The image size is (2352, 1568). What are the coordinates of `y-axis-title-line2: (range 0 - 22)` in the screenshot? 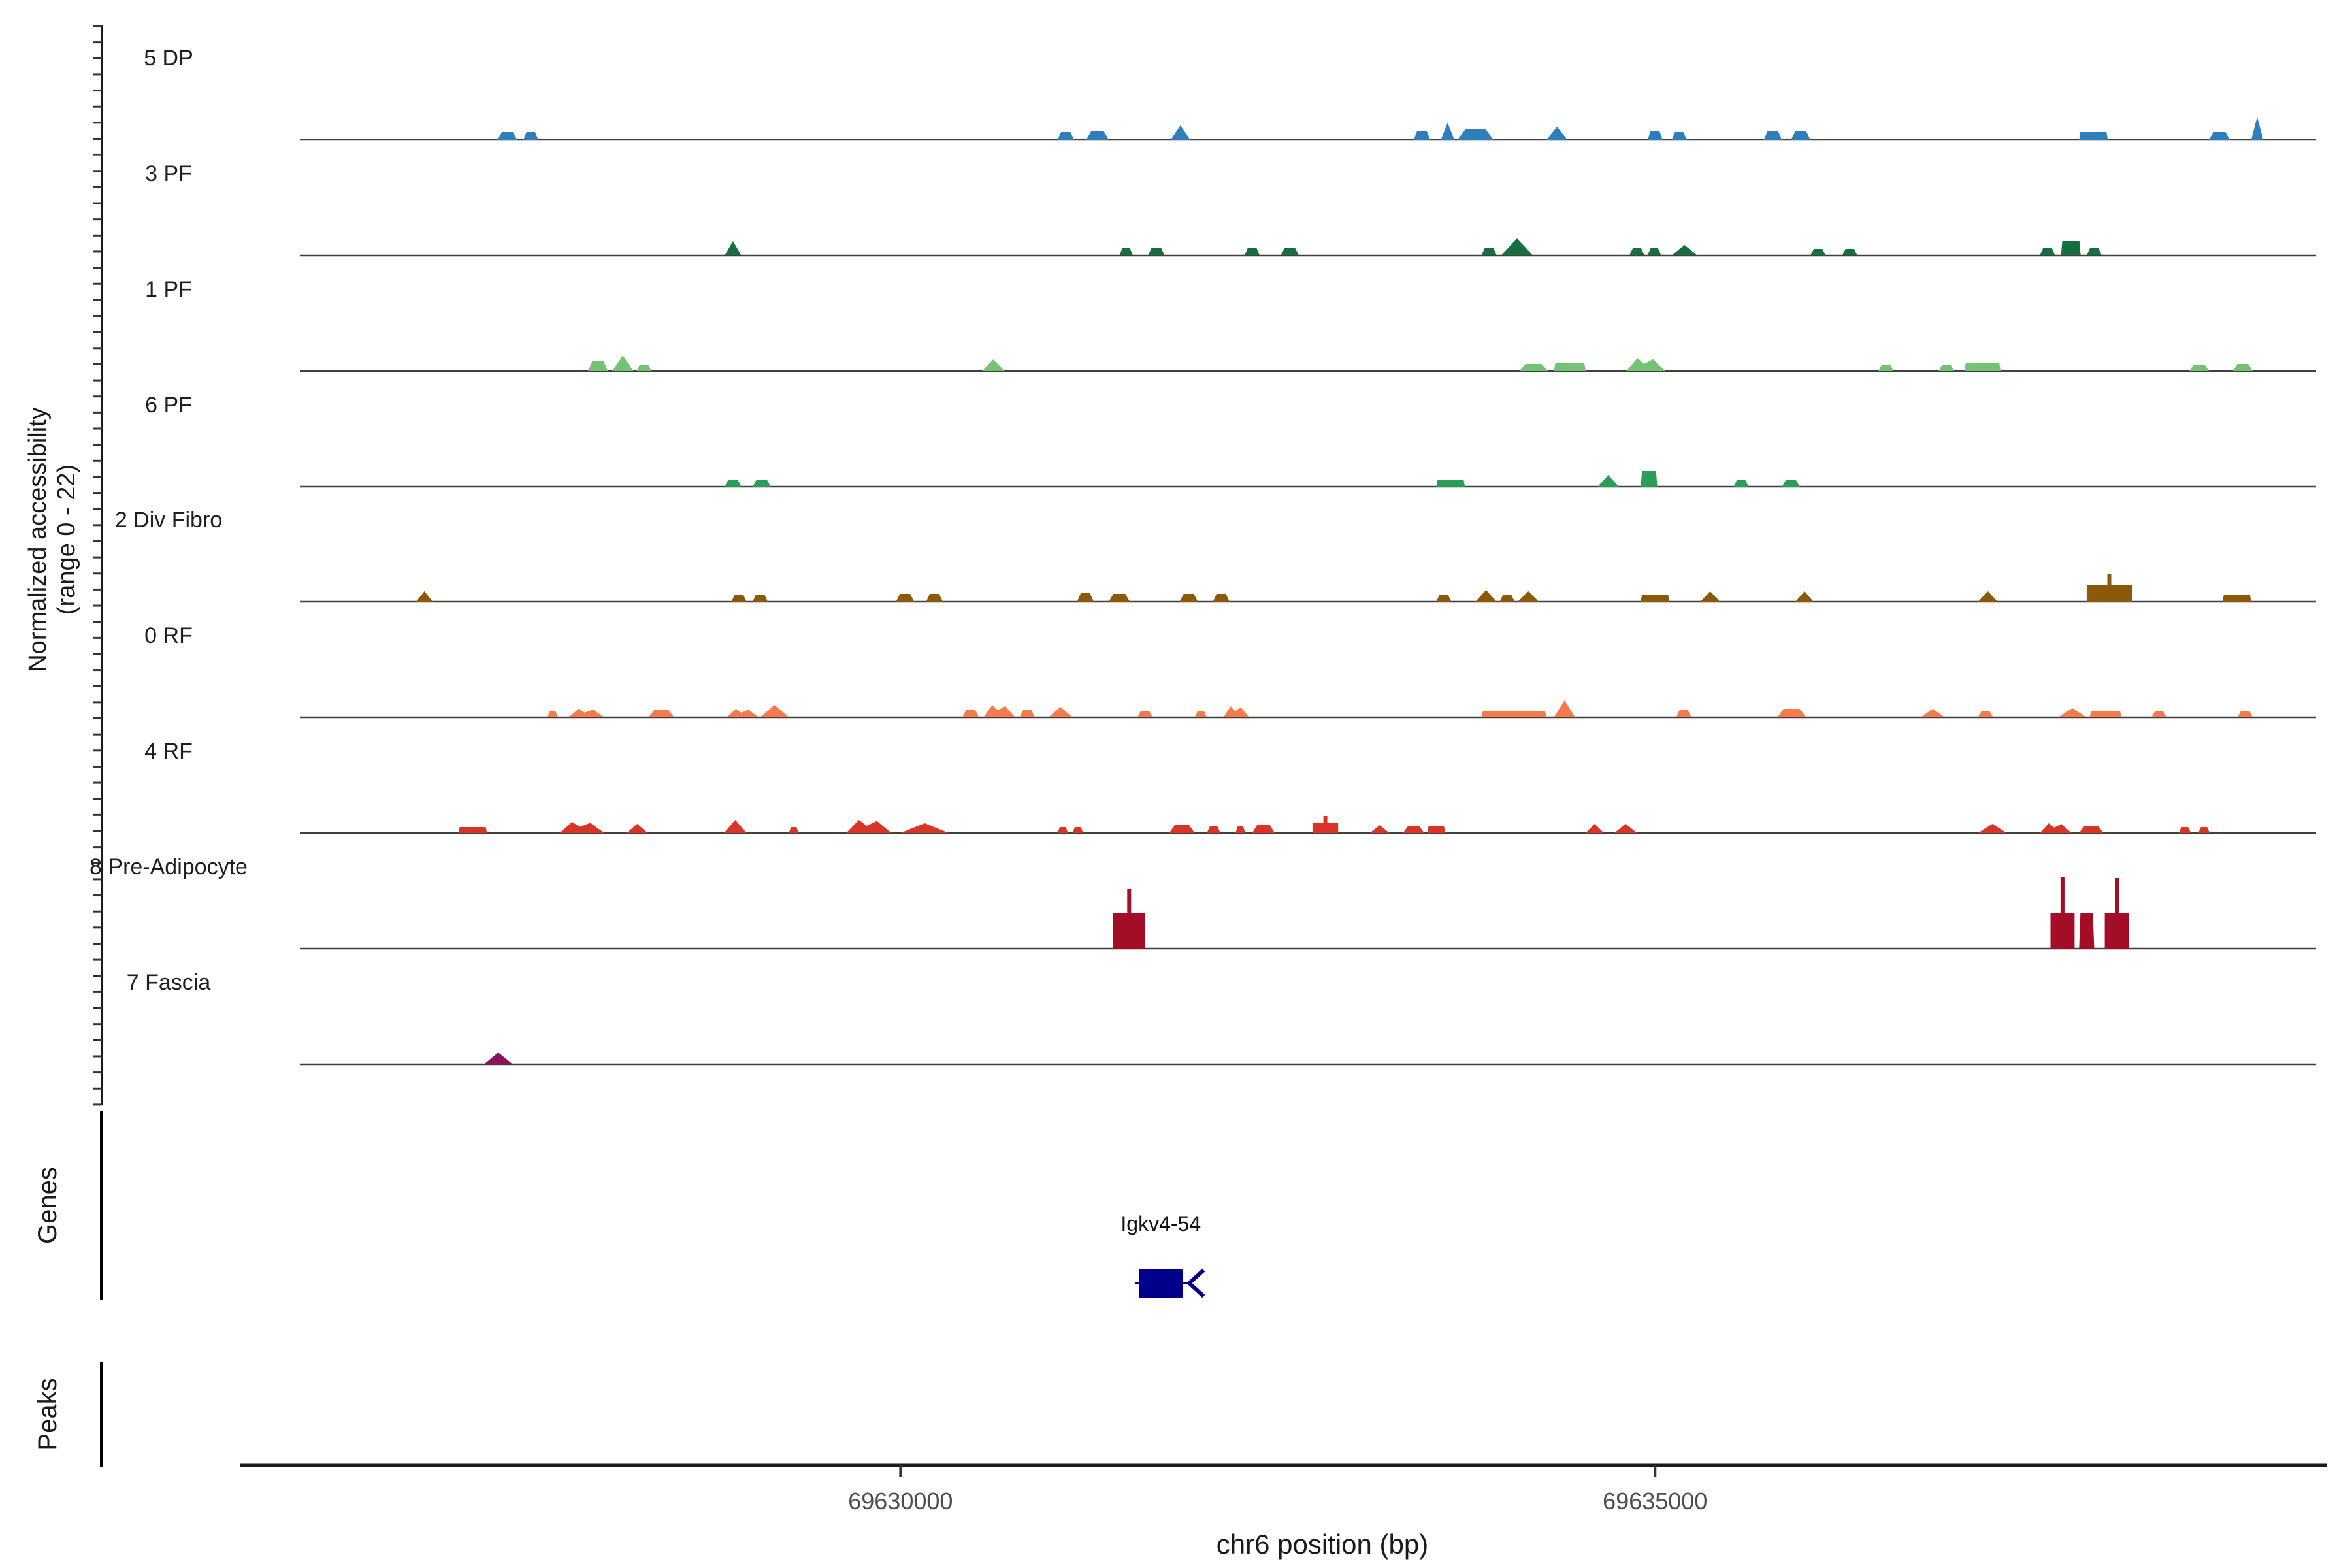 It's located at (66, 540).